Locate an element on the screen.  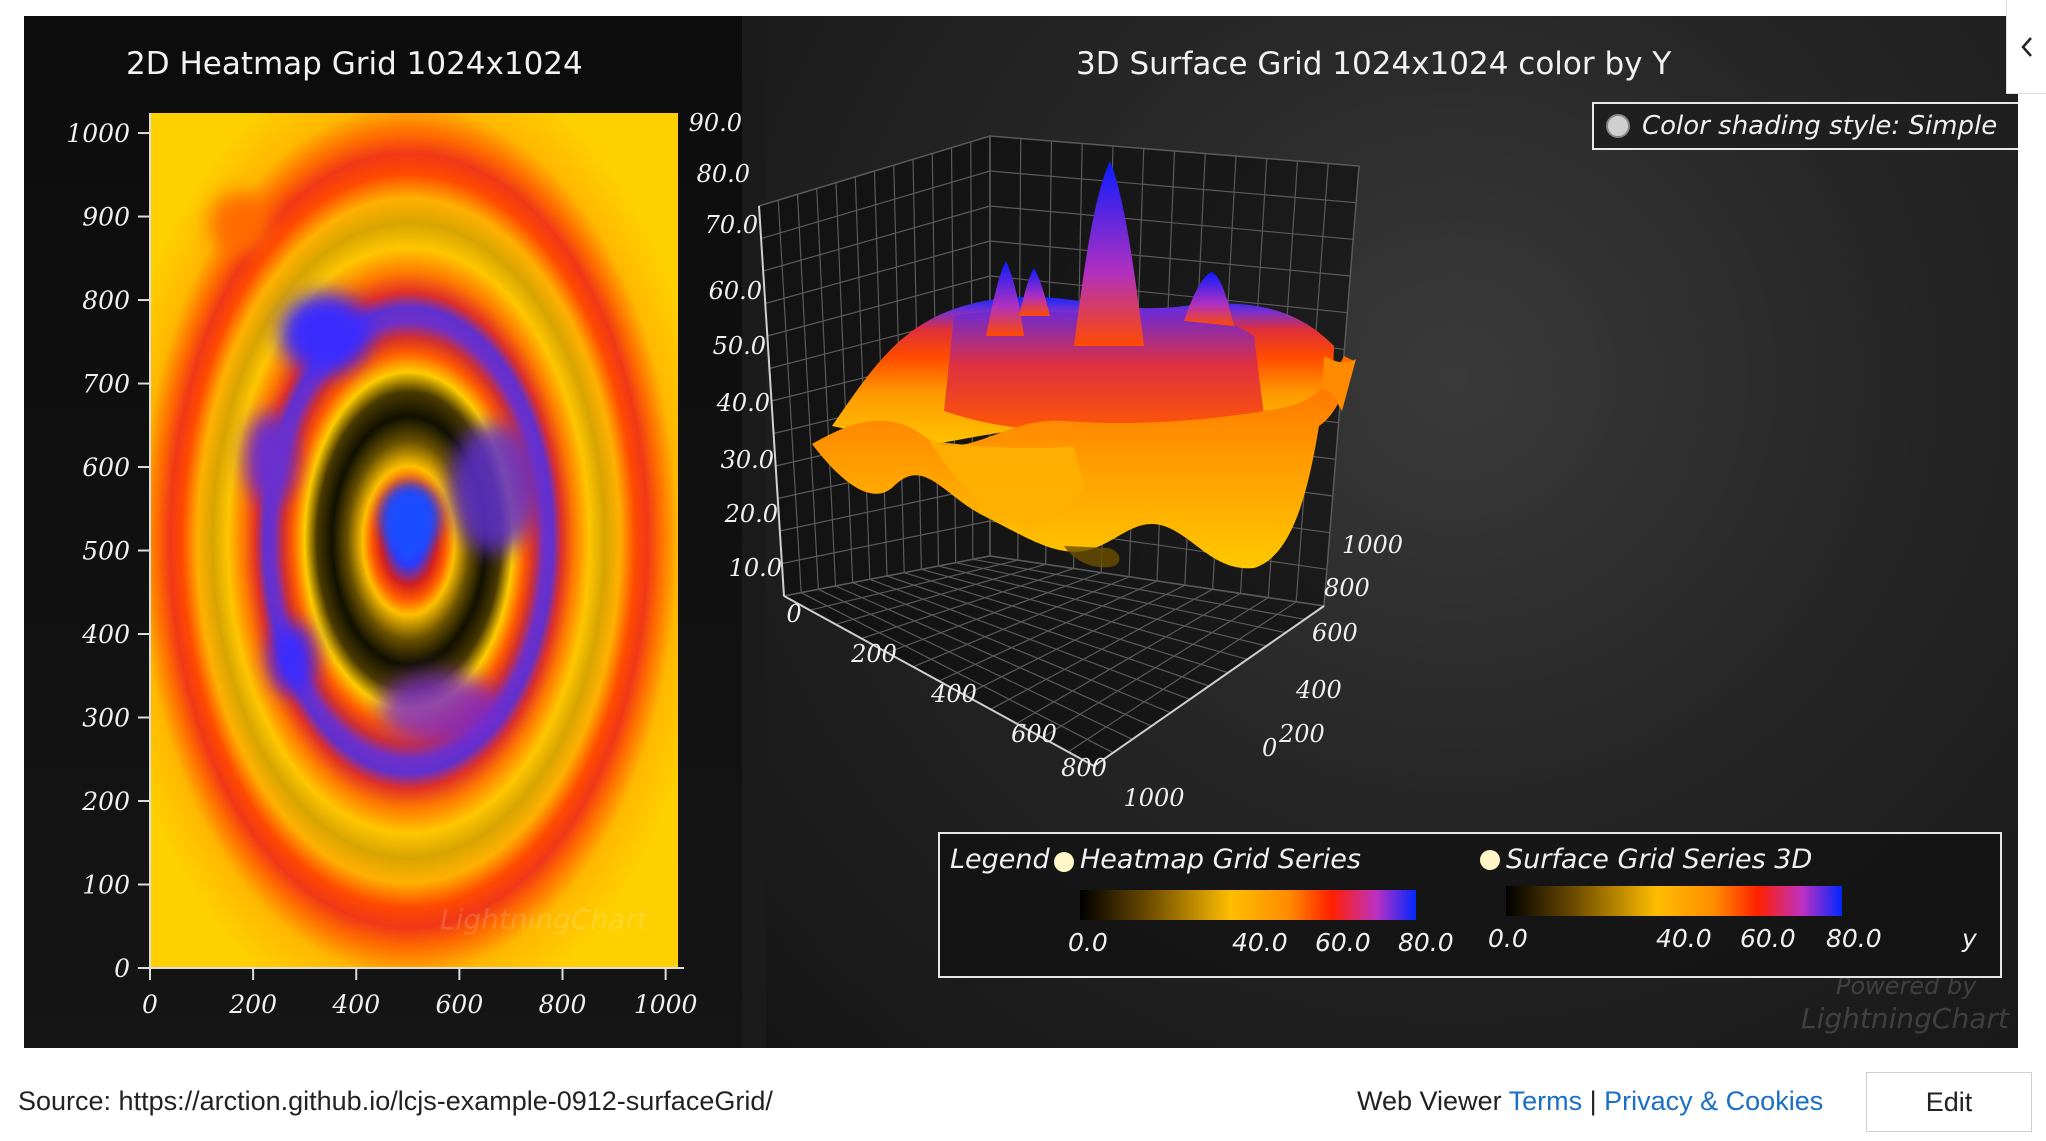
legend-dot-surface is located at coordinates (1490, 860).